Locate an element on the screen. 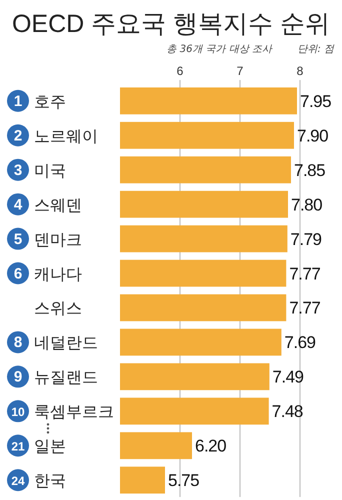 The width and height of the screenshot is (342, 500). data-label: 5.75 is located at coordinates (184, 480).